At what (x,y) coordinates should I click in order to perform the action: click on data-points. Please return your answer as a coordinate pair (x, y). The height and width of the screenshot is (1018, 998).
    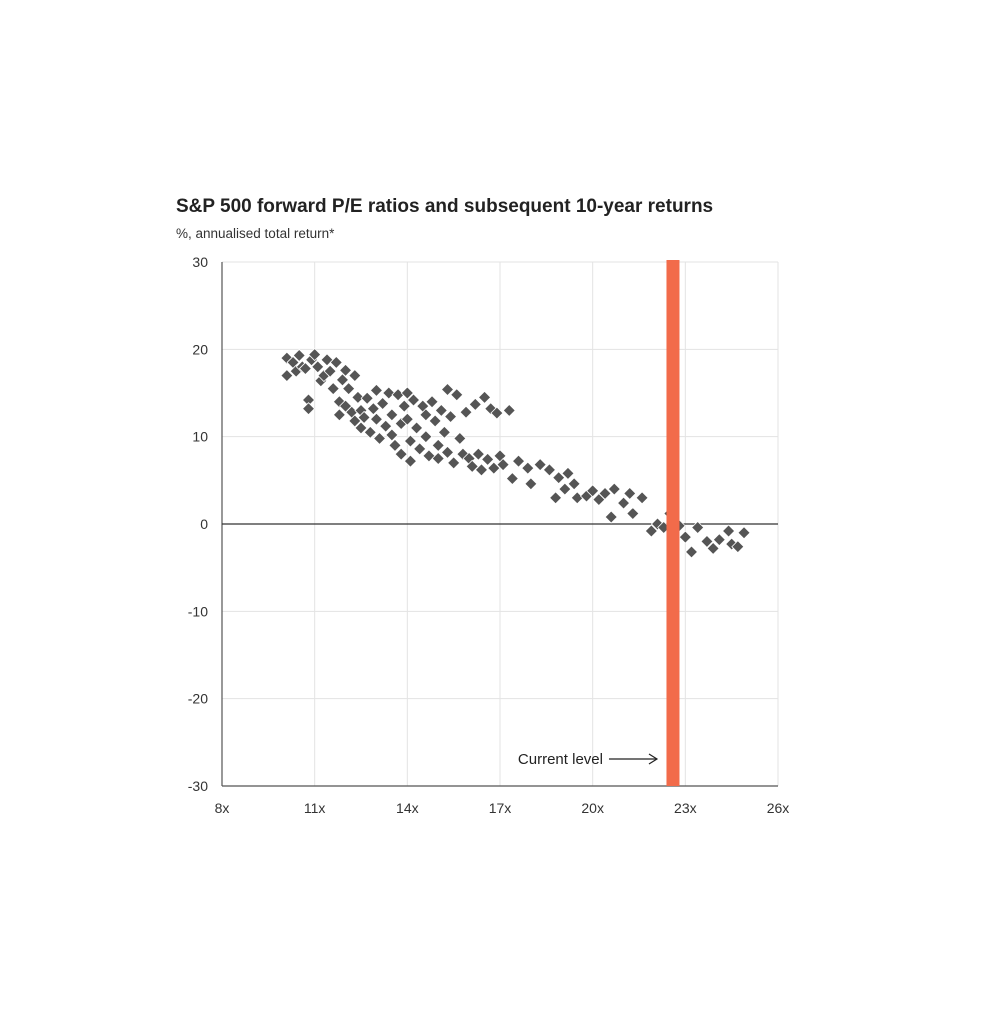
    Looking at the image, I should click on (515, 453).